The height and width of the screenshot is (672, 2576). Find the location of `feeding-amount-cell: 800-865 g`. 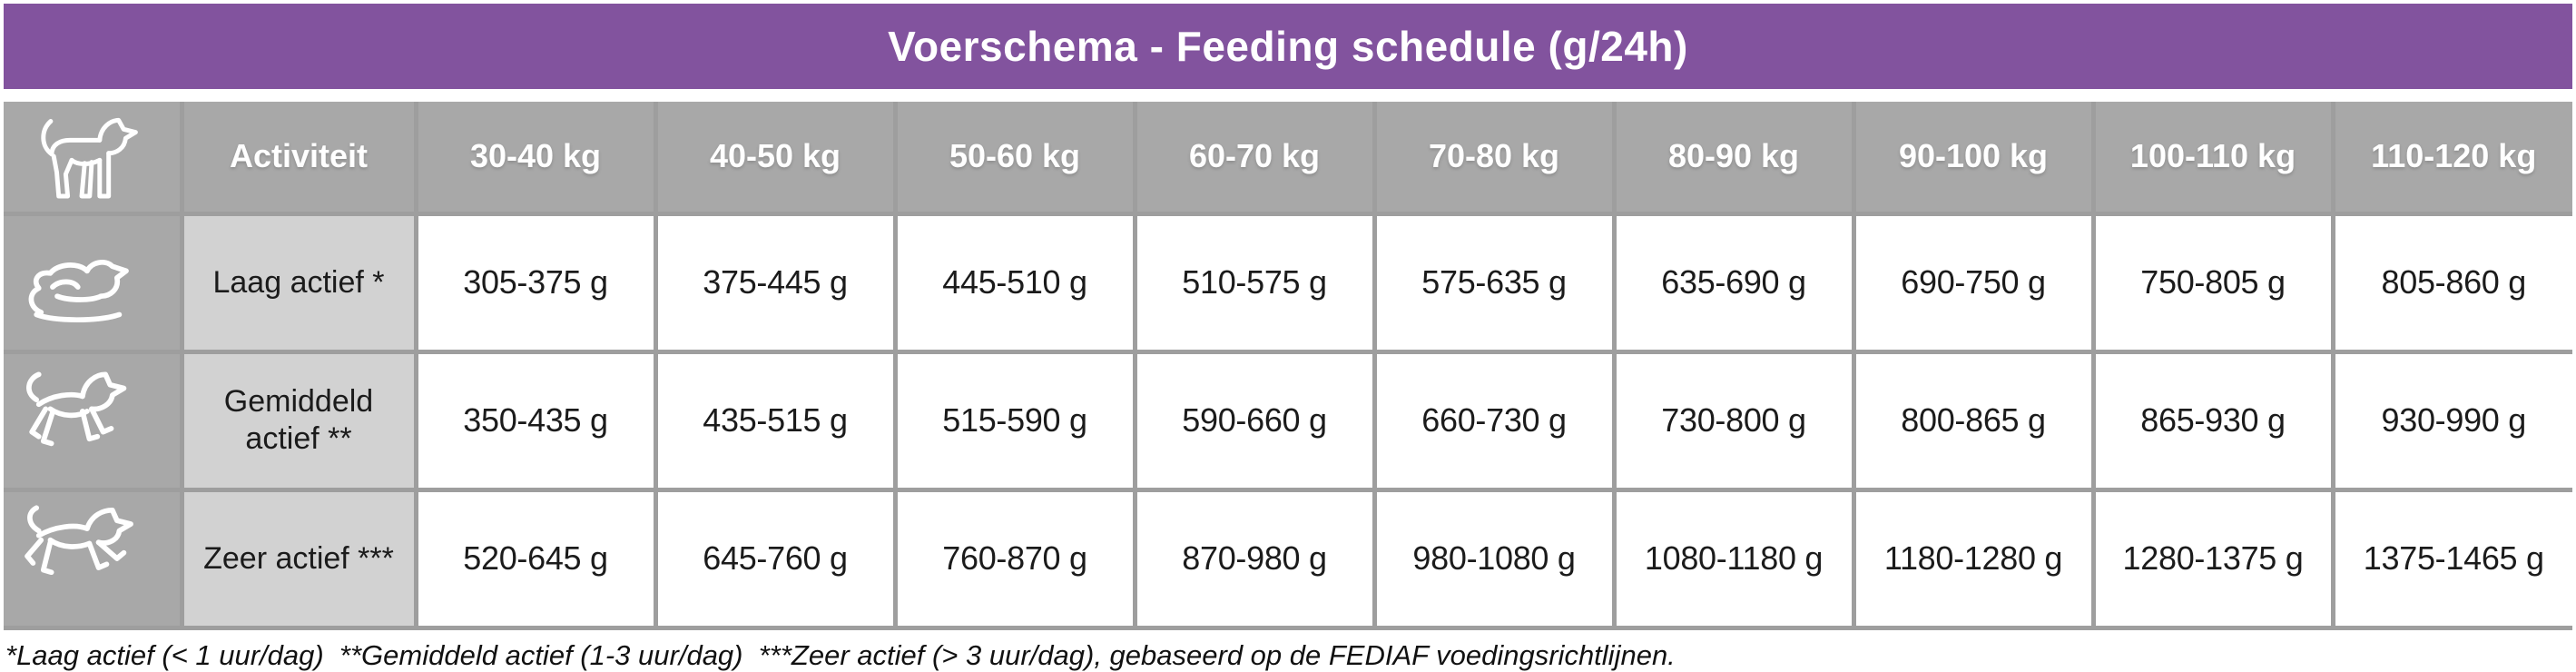

feeding-amount-cell: 800-865 g is located at coordinates (1973, 421).